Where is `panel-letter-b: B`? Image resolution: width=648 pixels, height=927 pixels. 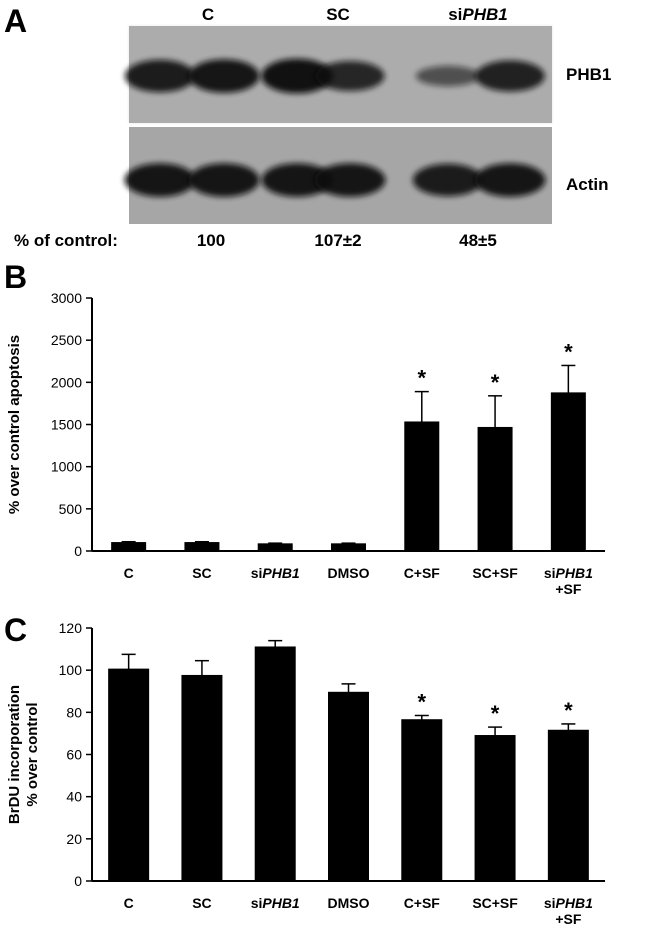
panel-letter-b: B is located at coordinates (15, 277).